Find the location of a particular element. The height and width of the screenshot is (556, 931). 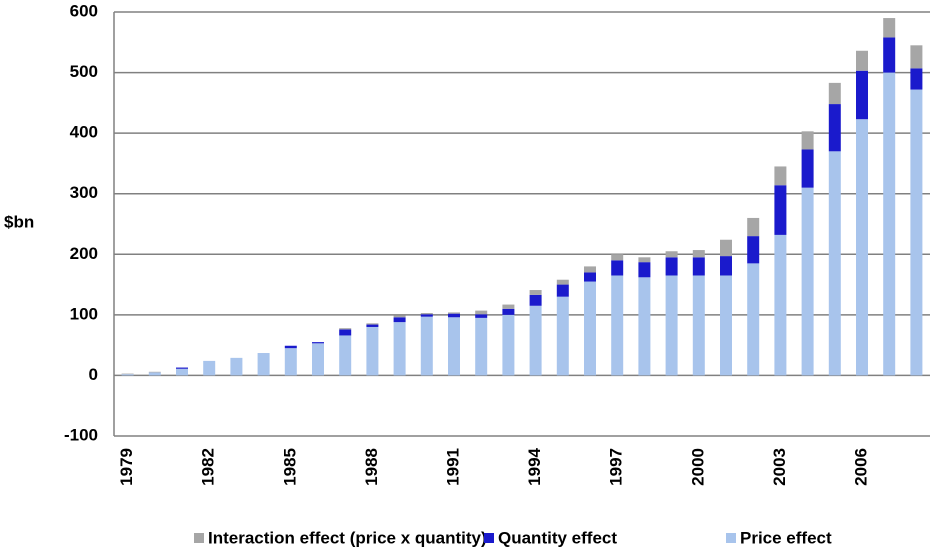

y-tick-label: 400 is located at coordinates (84, 132).